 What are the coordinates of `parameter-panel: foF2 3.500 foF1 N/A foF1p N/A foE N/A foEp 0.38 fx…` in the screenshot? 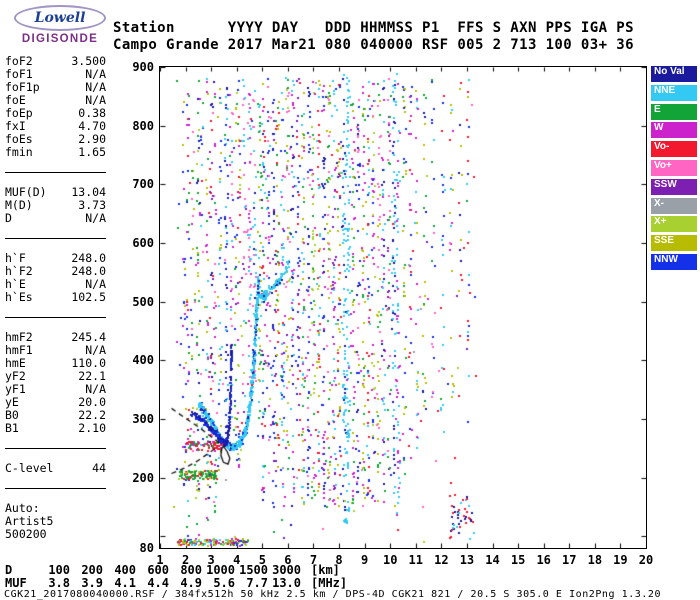 It's located at (55, 298).